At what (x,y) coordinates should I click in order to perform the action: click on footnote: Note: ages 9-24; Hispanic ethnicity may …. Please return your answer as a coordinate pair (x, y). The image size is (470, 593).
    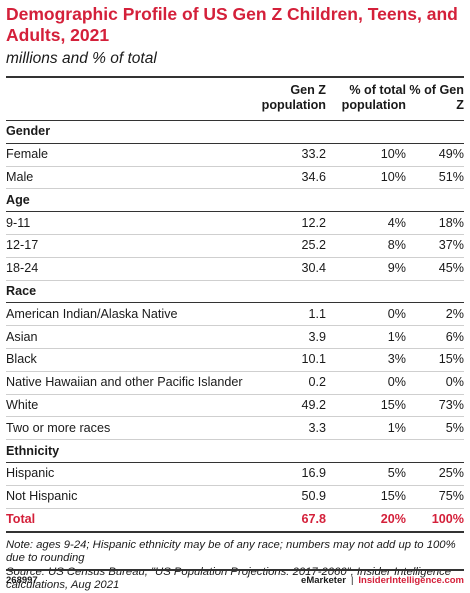
    Looking at the image, I should click on (235, 566).